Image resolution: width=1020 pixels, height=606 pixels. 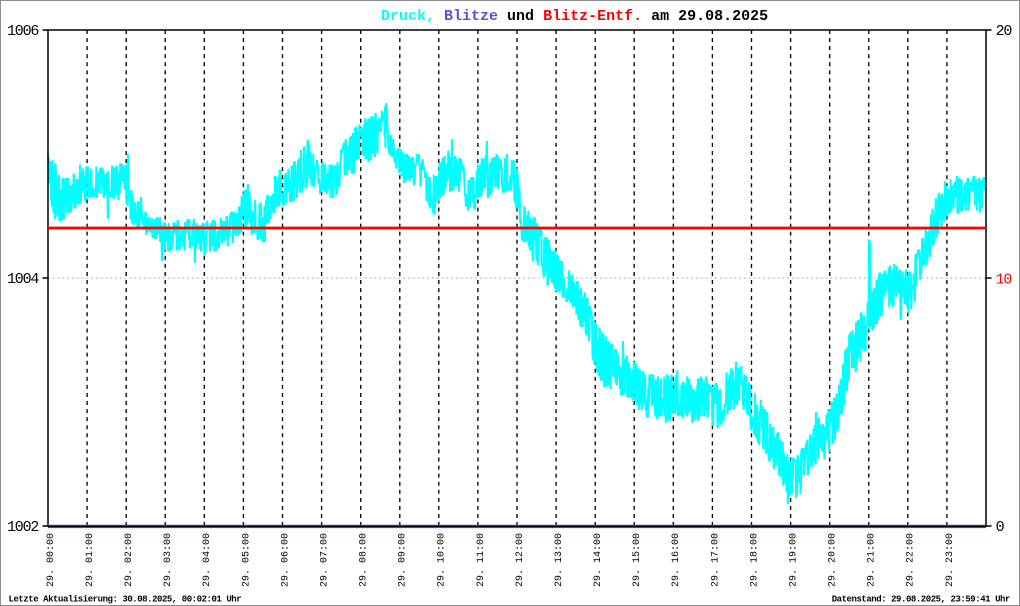 I want to click on svg-text: 20, so click(x=1004, y=31).